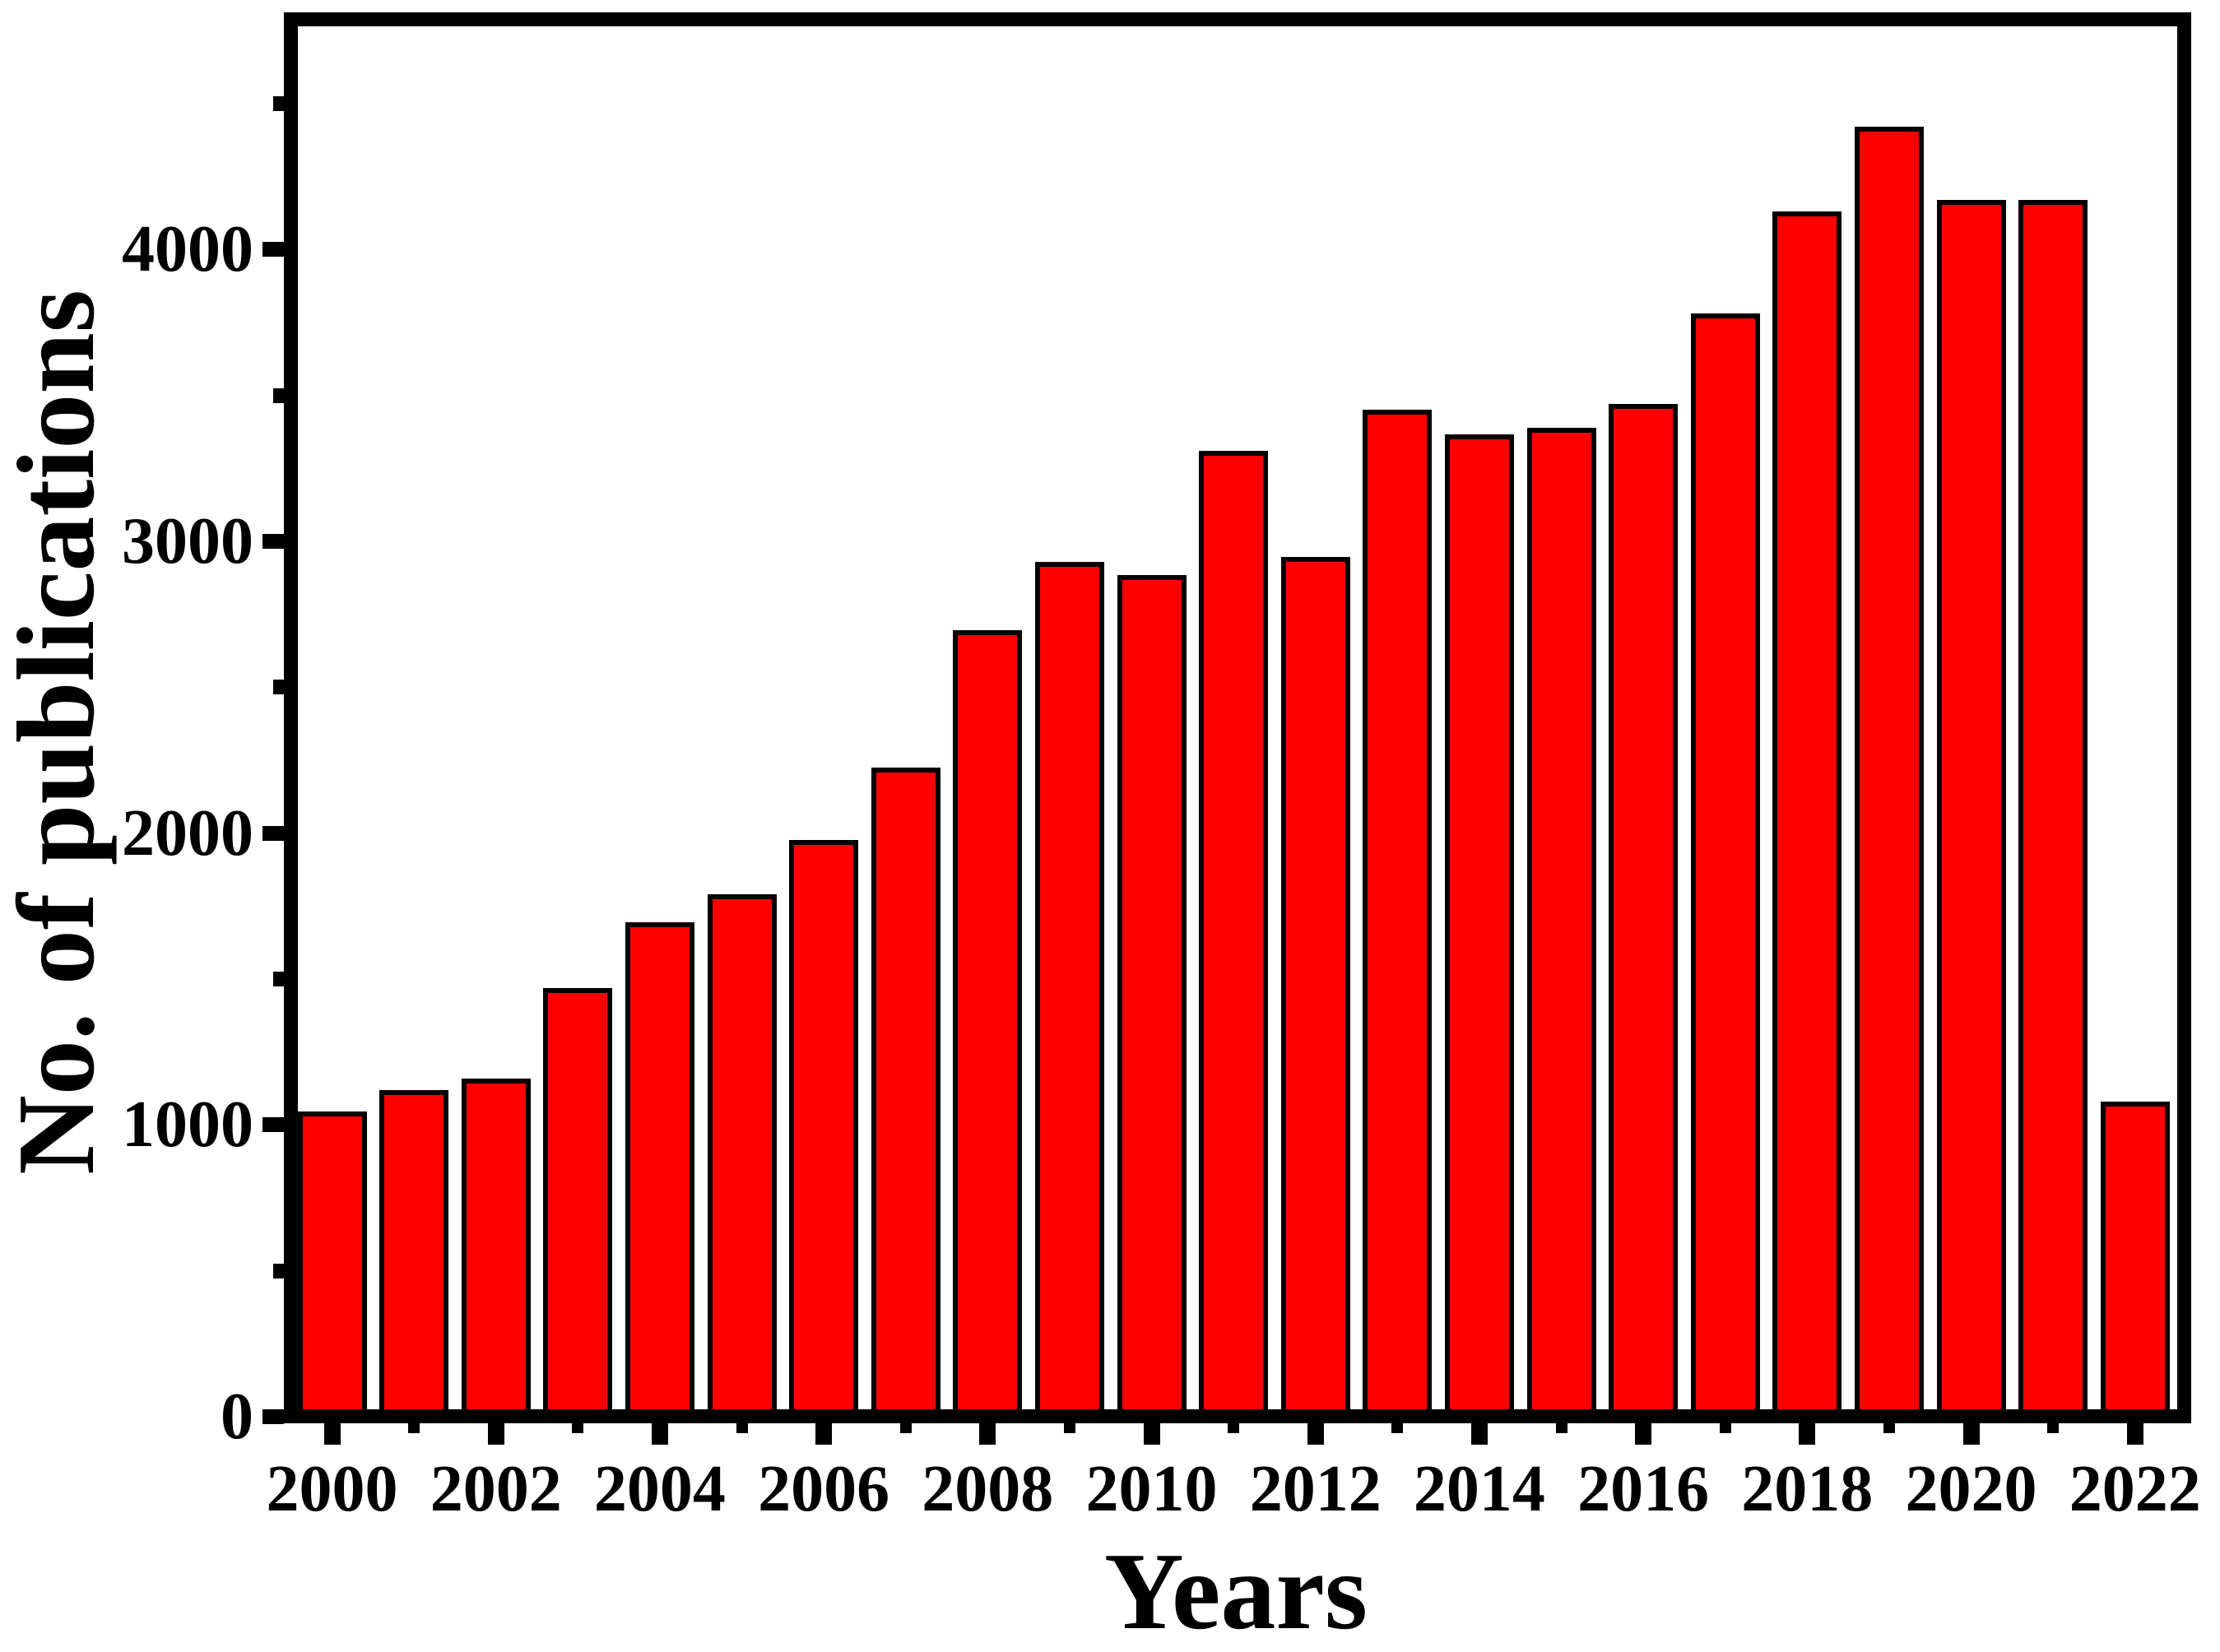  Describe the element at coordinates (1315, 986) in the screenshot. I see `bar-2012` at that location.